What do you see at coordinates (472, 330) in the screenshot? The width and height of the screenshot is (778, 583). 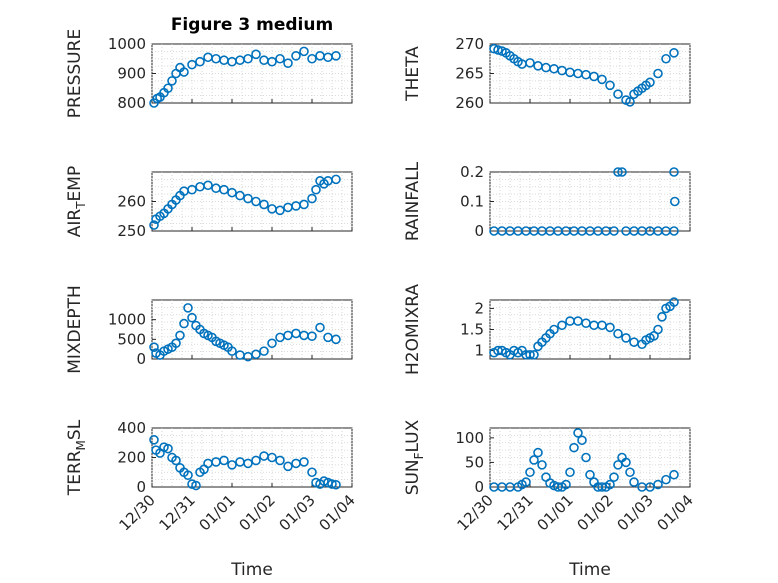 I see `y-tick-label: 1.5` at bounding box center [472, 330].